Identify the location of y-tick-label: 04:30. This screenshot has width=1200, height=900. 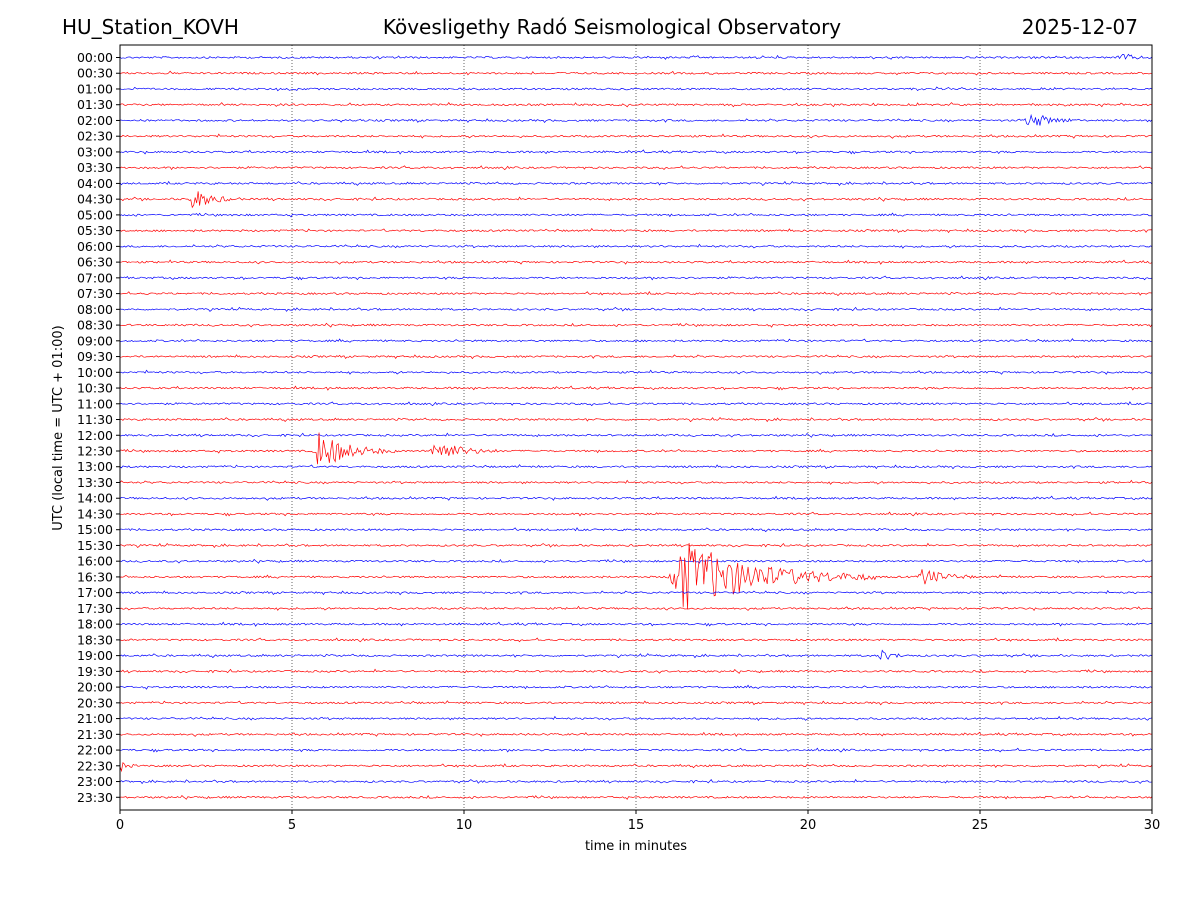
(95, 199).